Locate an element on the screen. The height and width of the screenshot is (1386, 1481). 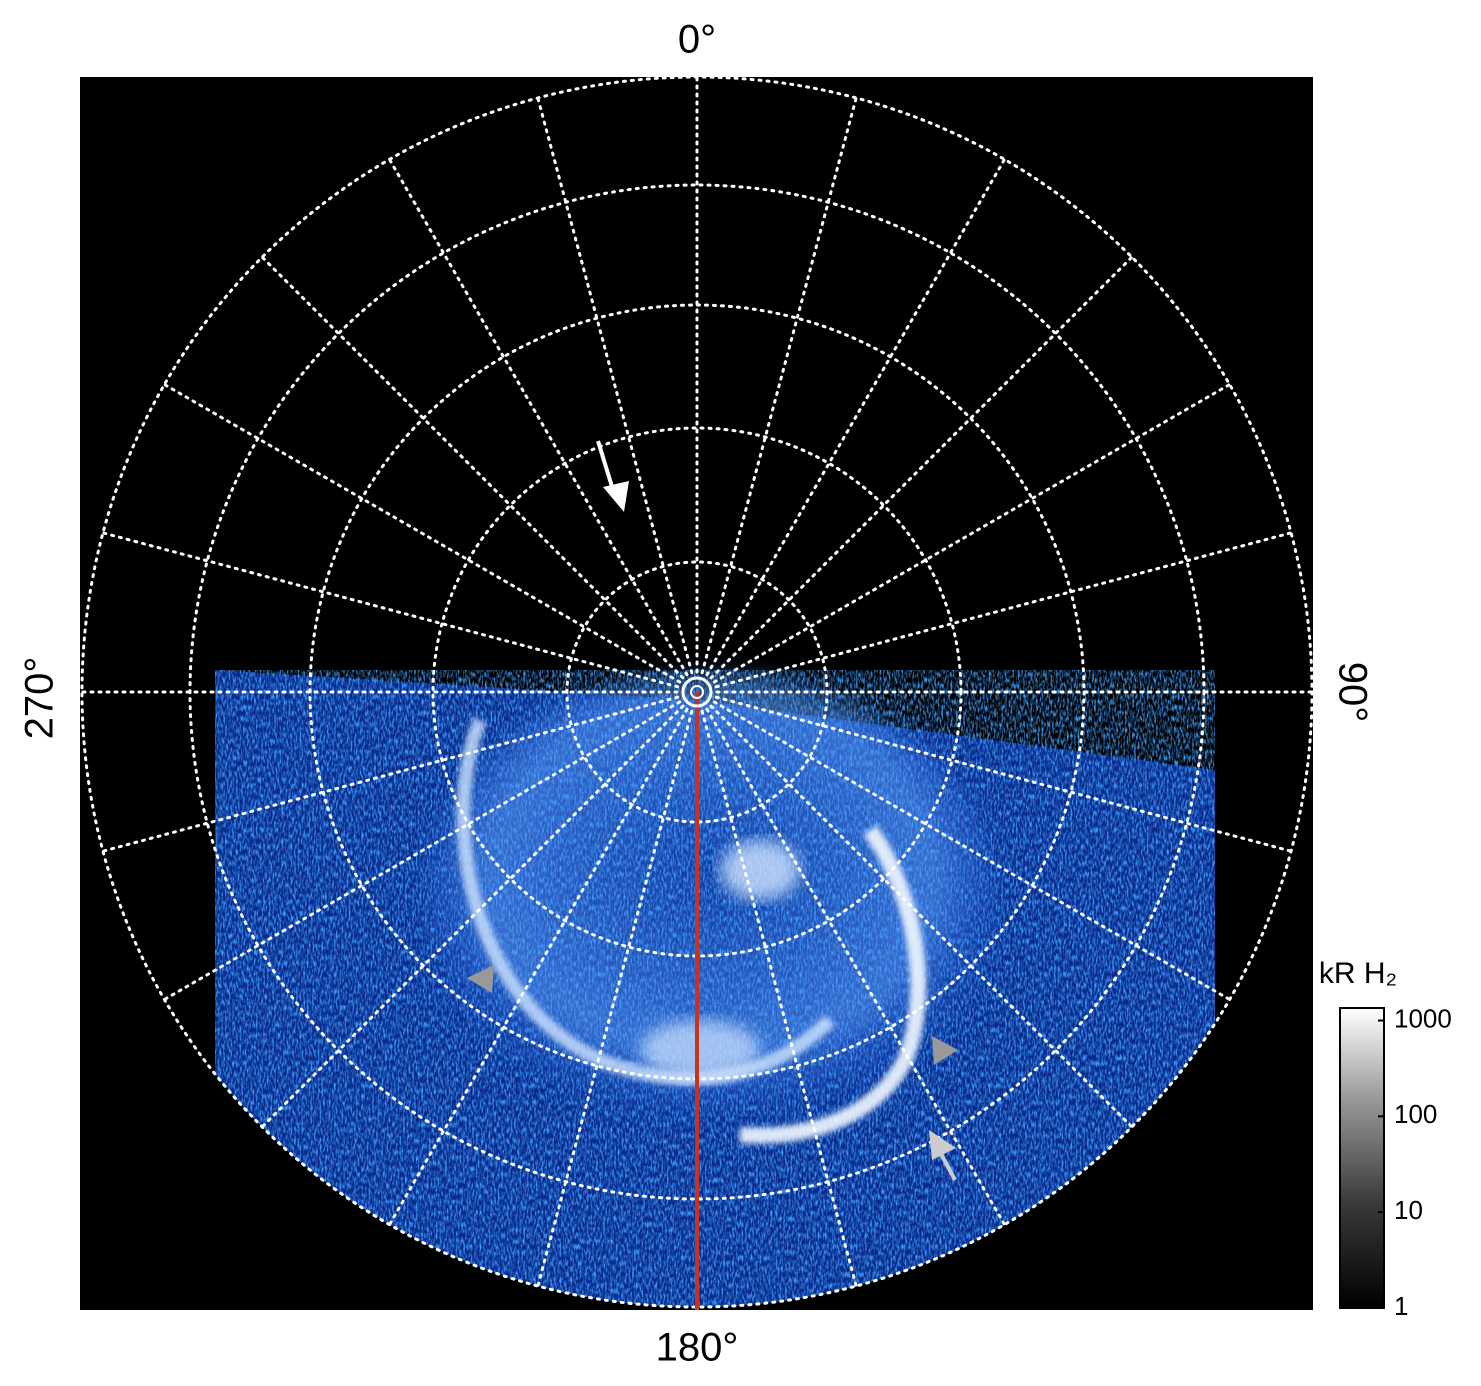
axis-label: 180° is located at coordinates (697, 1348).